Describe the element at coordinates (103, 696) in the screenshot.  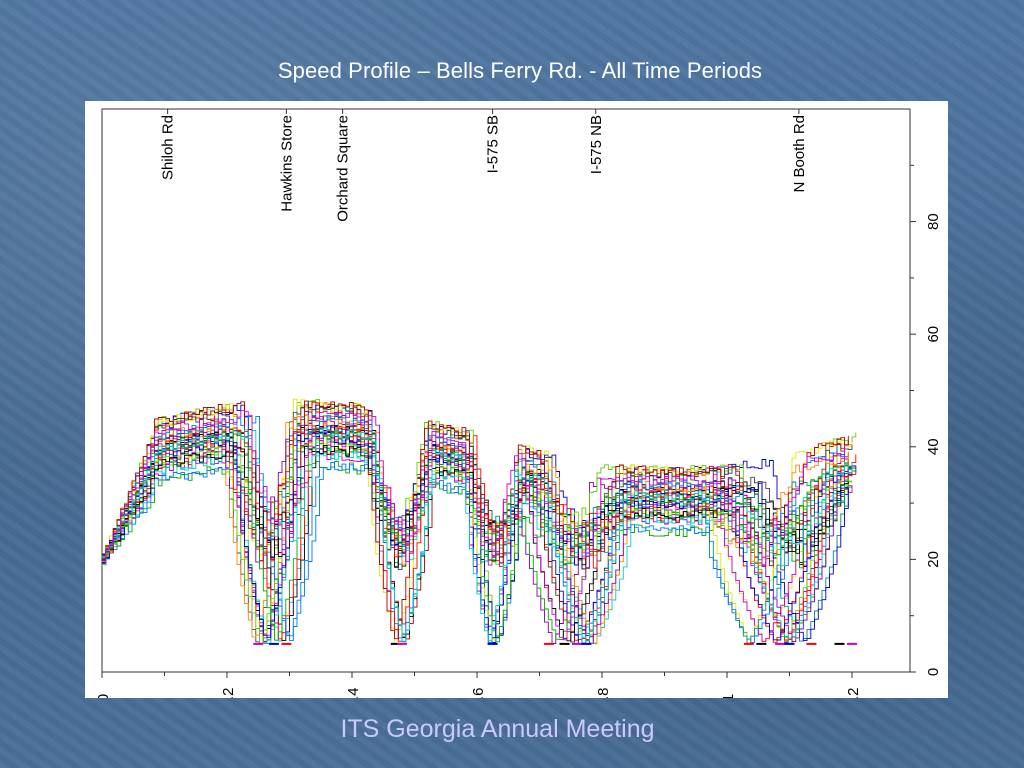
I see `x-tick-label: 0` at that location.